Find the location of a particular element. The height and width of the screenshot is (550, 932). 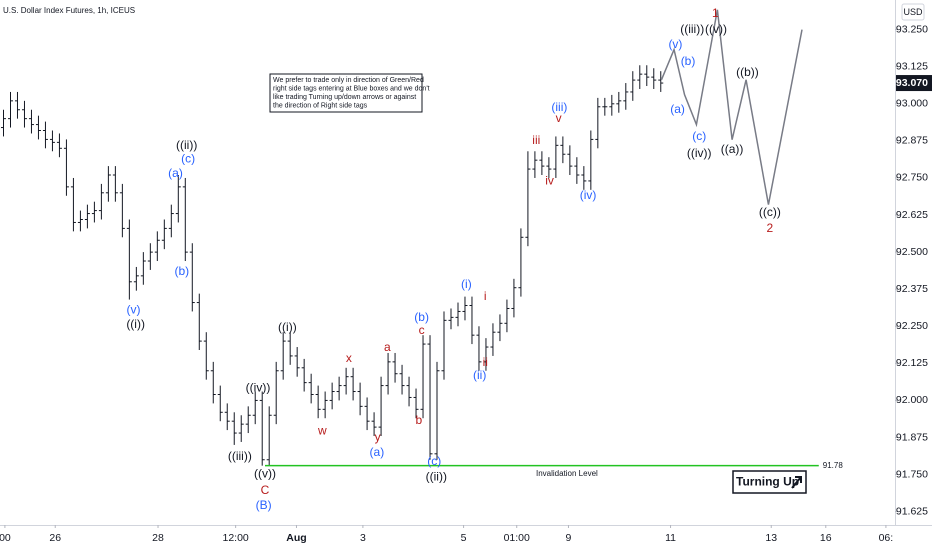

wave-label: (iv) is located at coordinates (588, 195).